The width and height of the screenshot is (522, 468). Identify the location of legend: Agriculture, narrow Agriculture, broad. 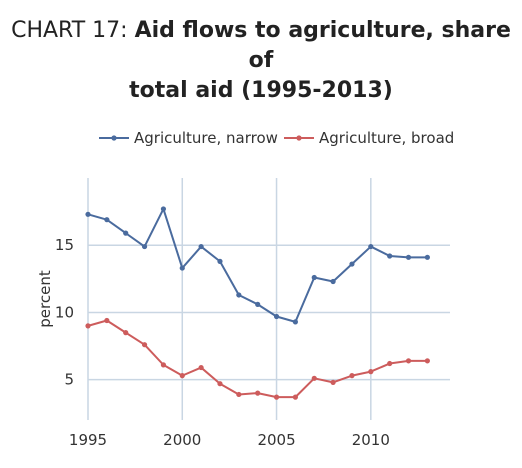
(276, 138).